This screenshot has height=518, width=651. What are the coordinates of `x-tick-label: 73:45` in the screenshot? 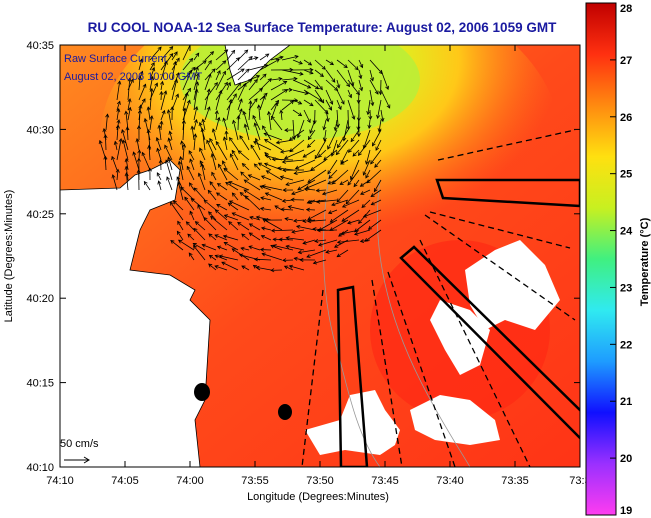 It's located at (385, 481).